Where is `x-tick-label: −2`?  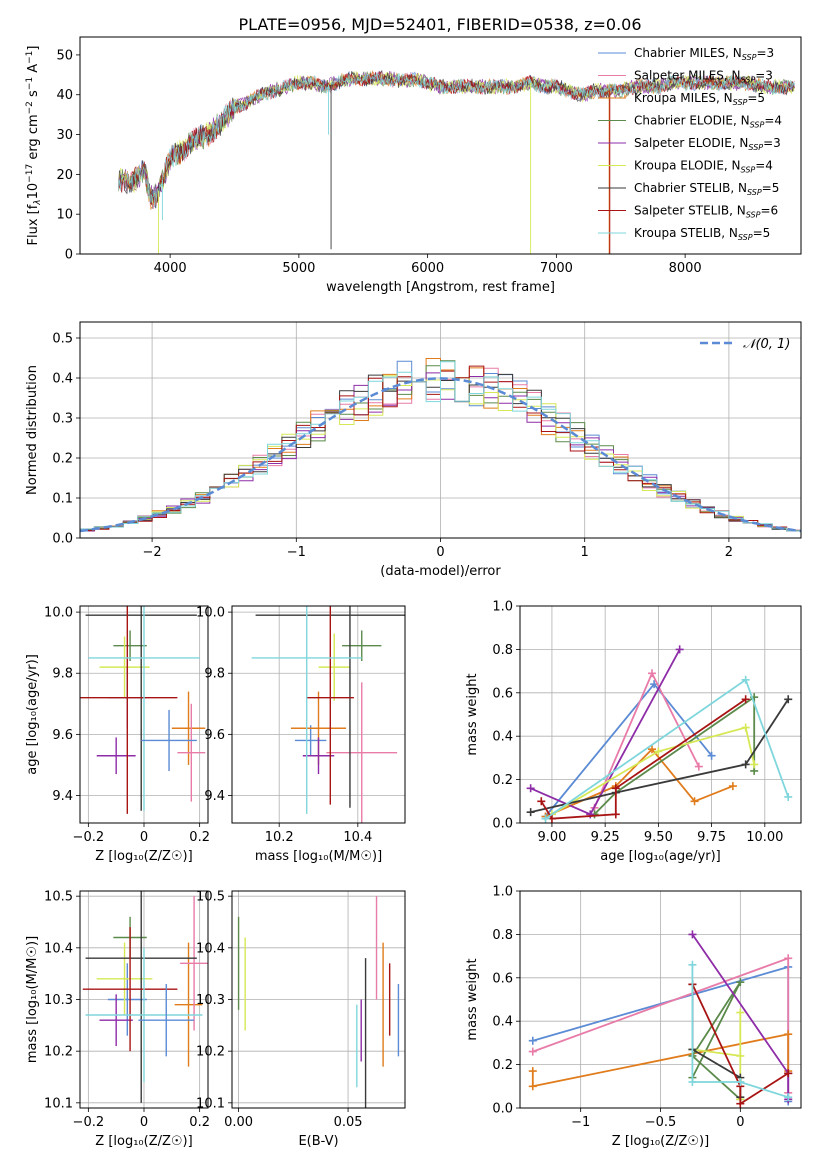 x-tick-label: −2 is located at coordinates (152, 552).